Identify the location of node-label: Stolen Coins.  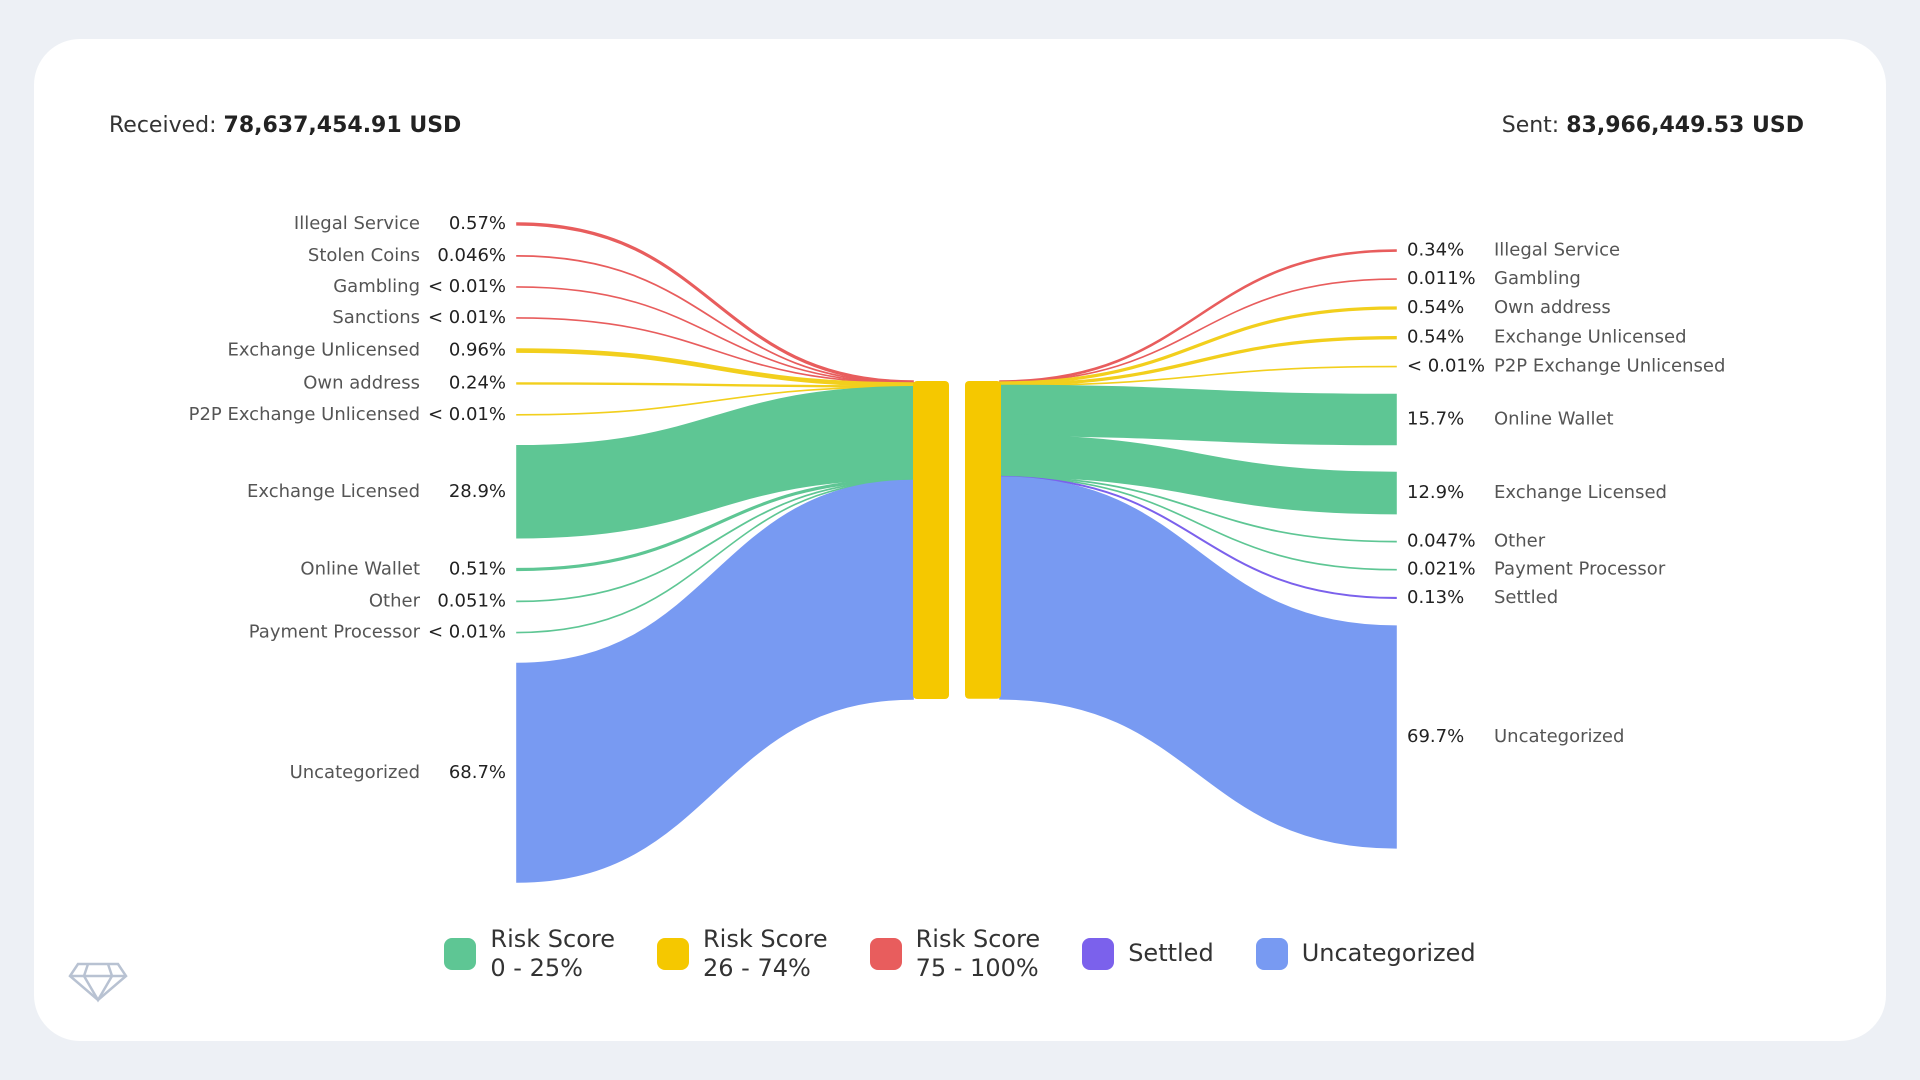
(364, 255).